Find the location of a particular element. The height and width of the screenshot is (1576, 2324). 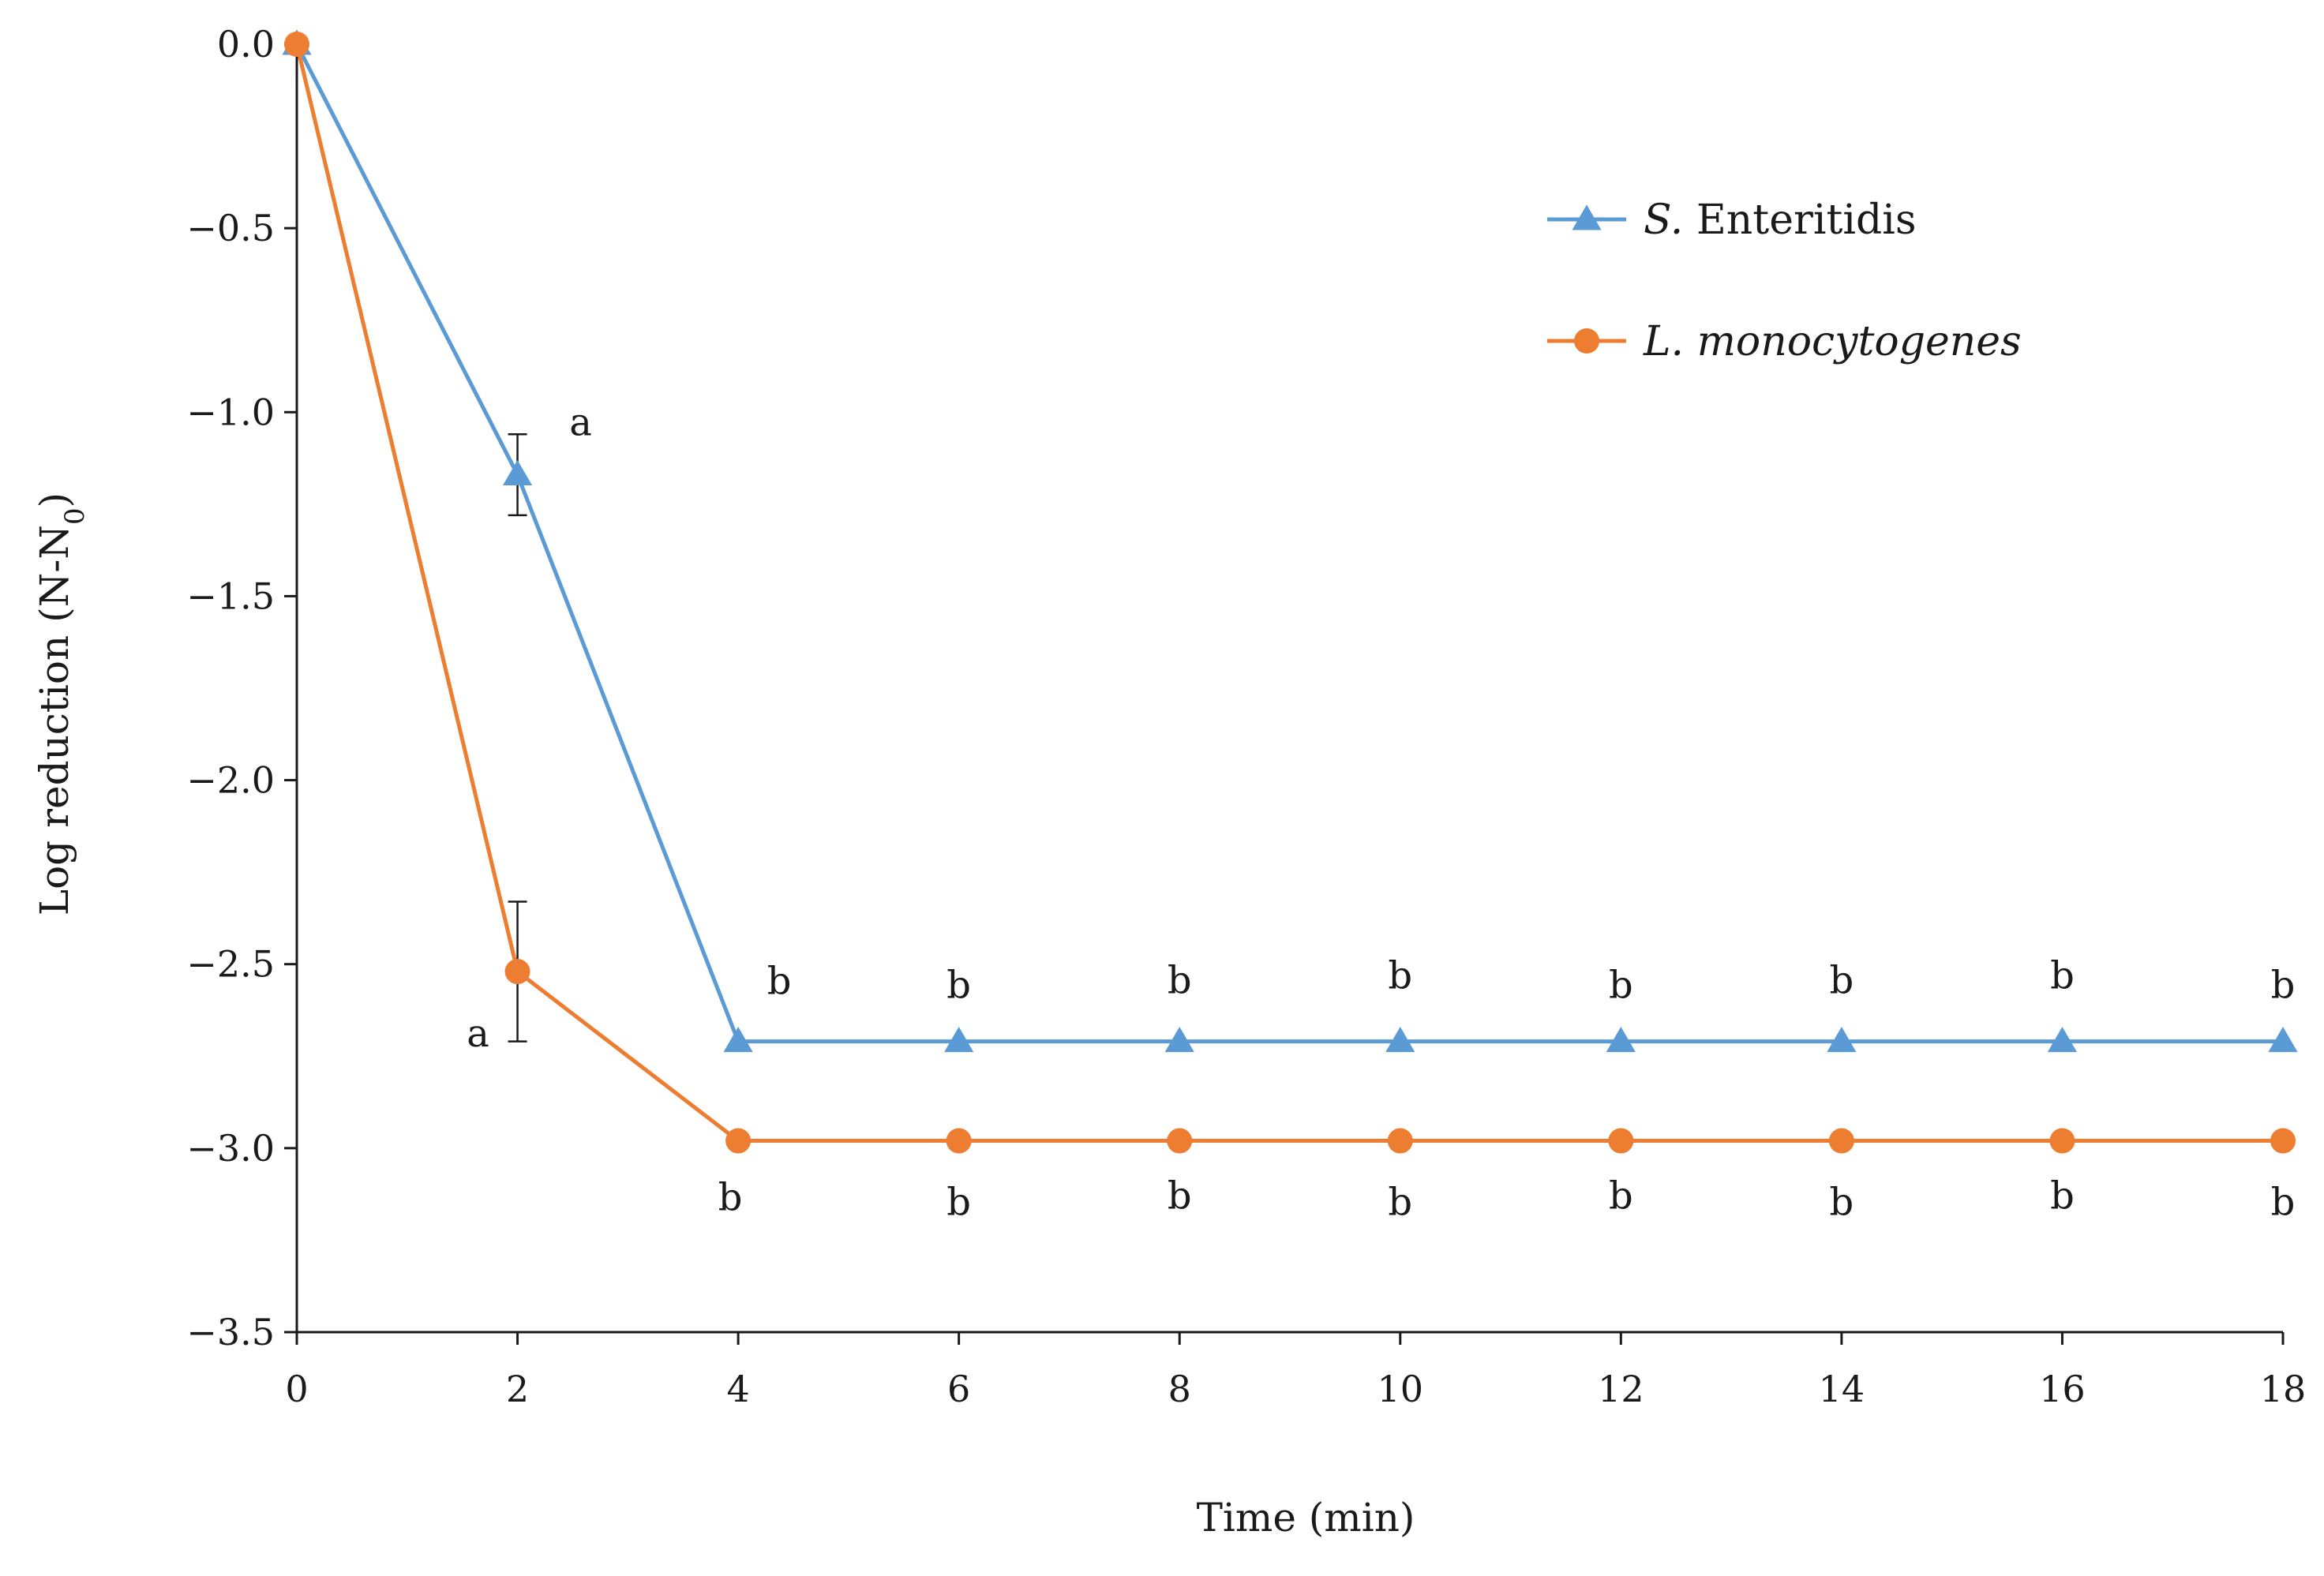

y-tick-label: 0.0 is located at coordinates (246, 44).